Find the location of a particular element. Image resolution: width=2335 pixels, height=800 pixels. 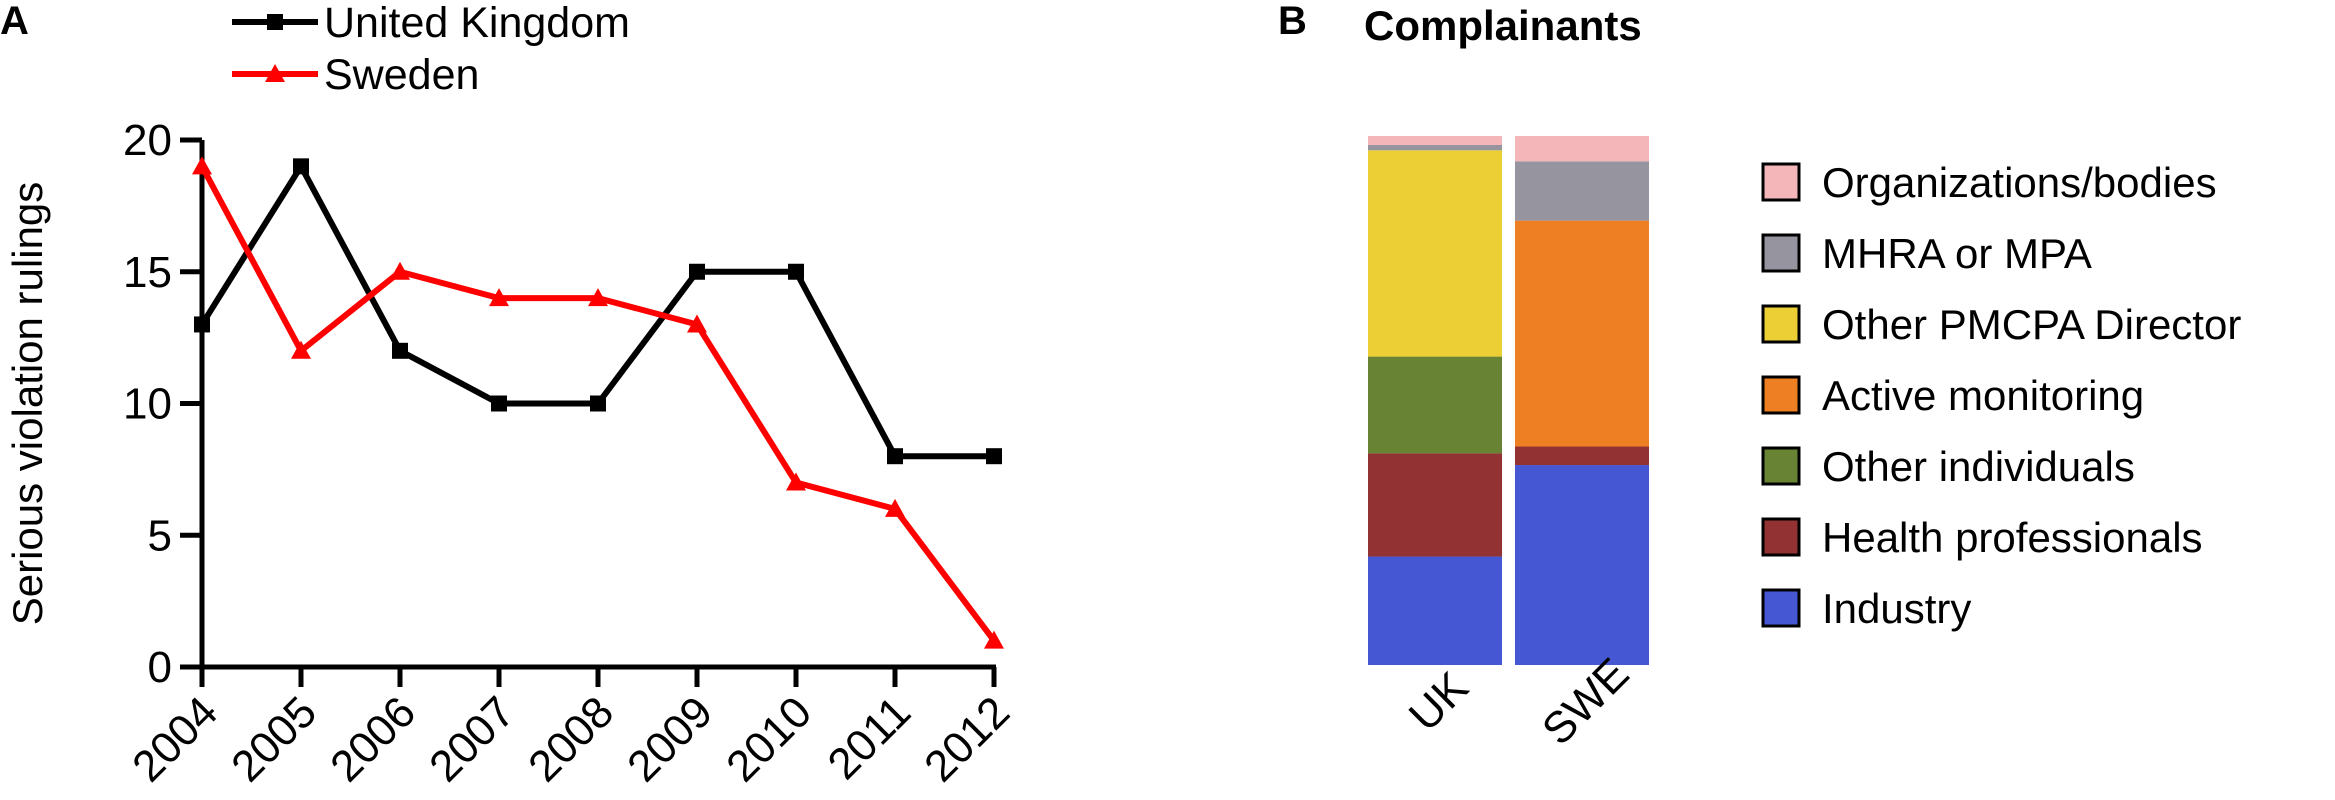

stacked-bar-chart-panel: UK SWE is located at coordinates (1508, 445).